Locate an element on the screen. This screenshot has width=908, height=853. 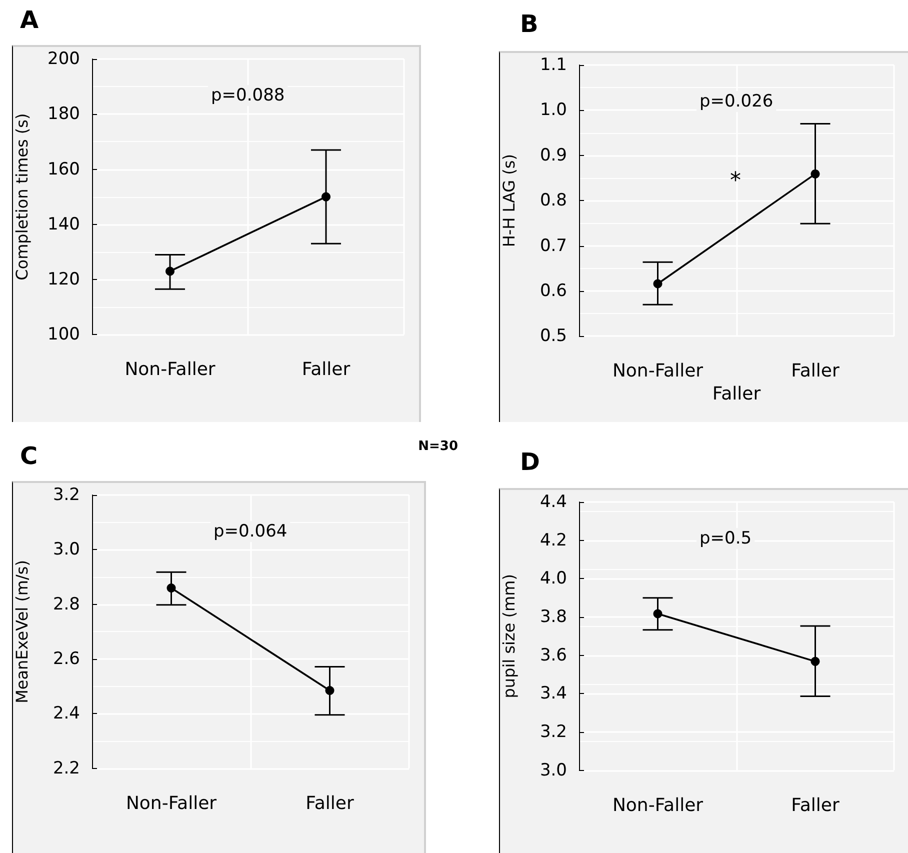
y-tick-label: 0.9 is located at coordinates (553, 155).